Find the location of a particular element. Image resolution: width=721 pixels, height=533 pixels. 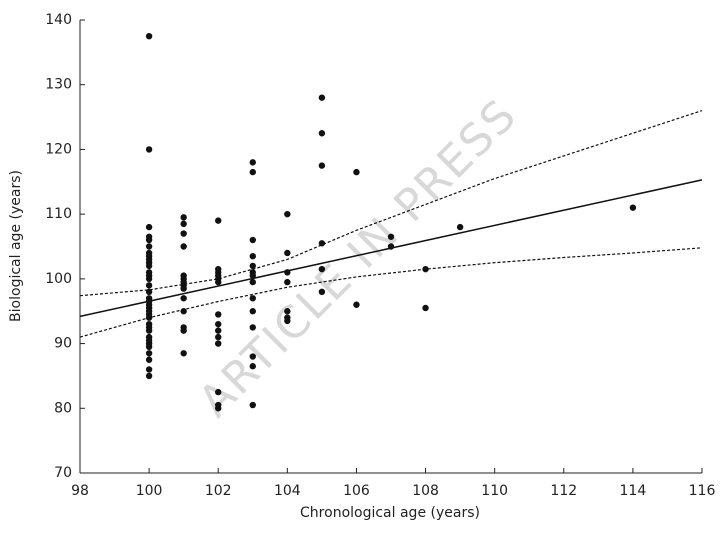

x-tick-label: 98 is located at coordinates (80, 491).